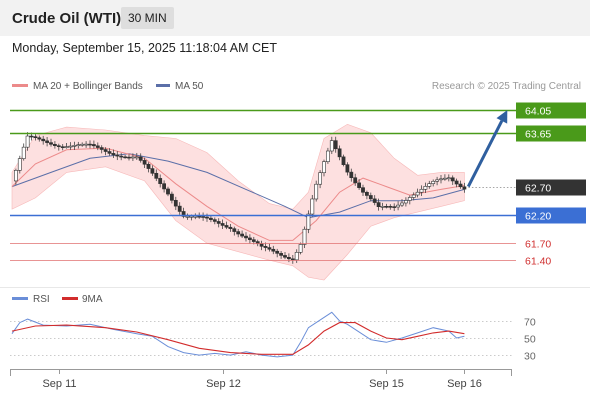  What do you see at coordinates (386, 384) in the screenshot?
I see `time-tick-label: Sep 15` at bounding box center [386, 384].